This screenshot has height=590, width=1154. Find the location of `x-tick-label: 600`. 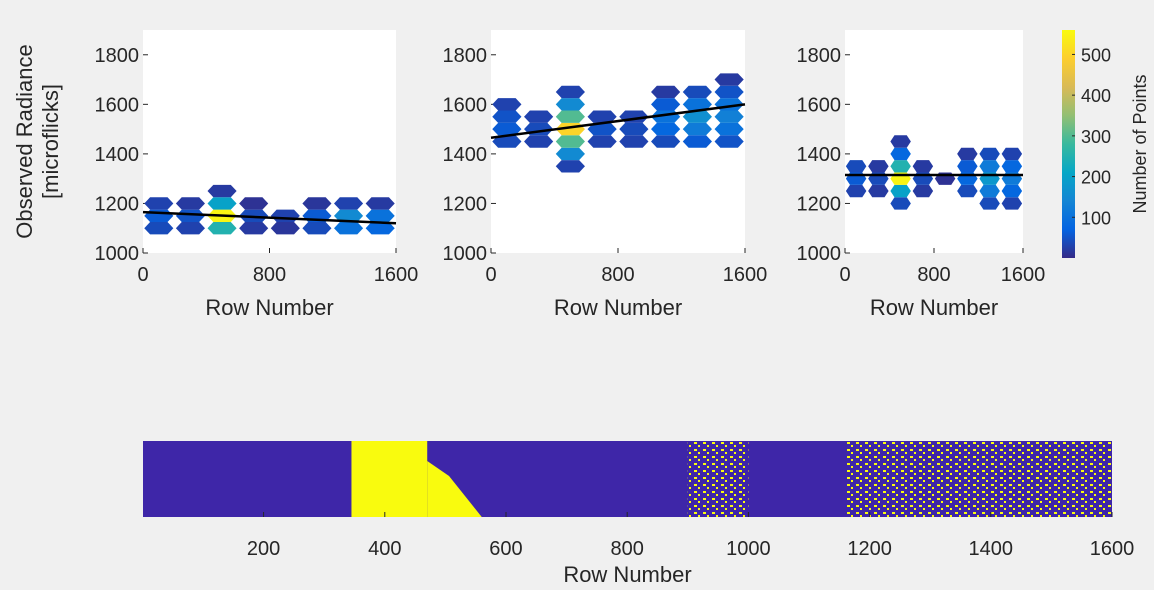

x-tick-label: 600 is located at coordinates (505, 549).